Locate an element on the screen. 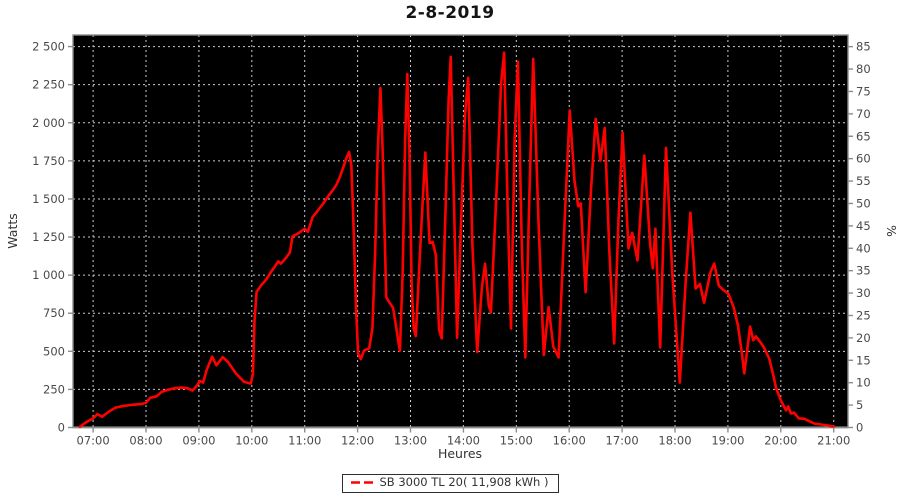 The height and width of the screenshot is (500, 900). y-axis-tick-label: 2 000 is located at coordinates (48, 123).